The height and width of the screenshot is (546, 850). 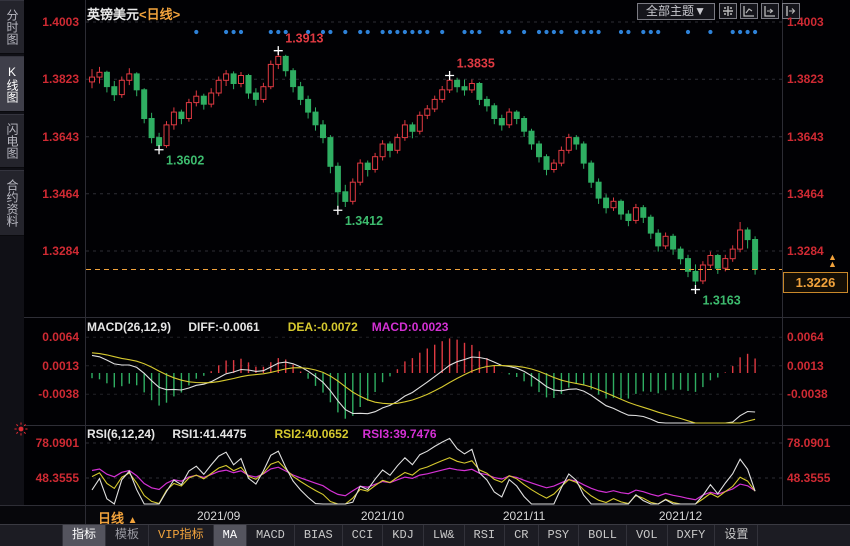 What do you see at coordinates (132, 520) in the screenshot?
I see `triangle-up-icon: ▲` at bounding box center [132, 520].